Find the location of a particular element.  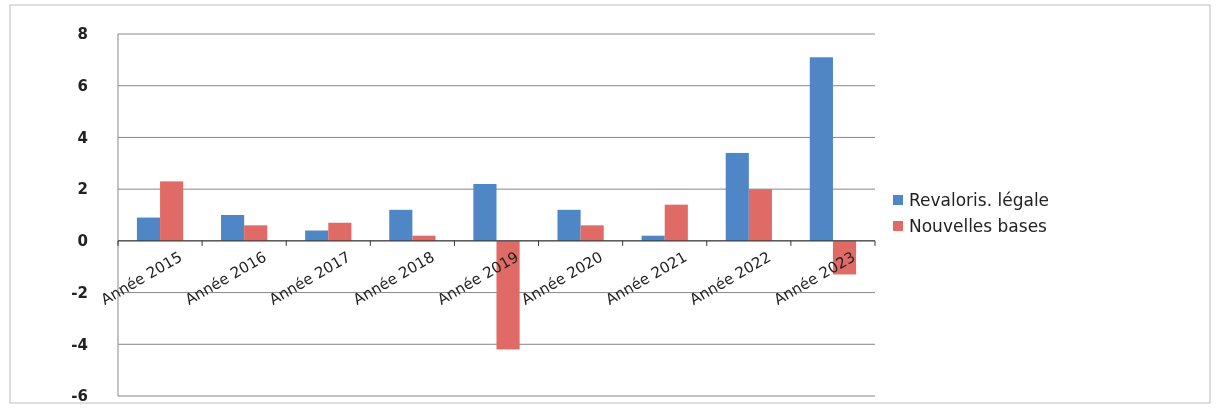

y-tick-label: 0 is located at coordinates (82, 241).